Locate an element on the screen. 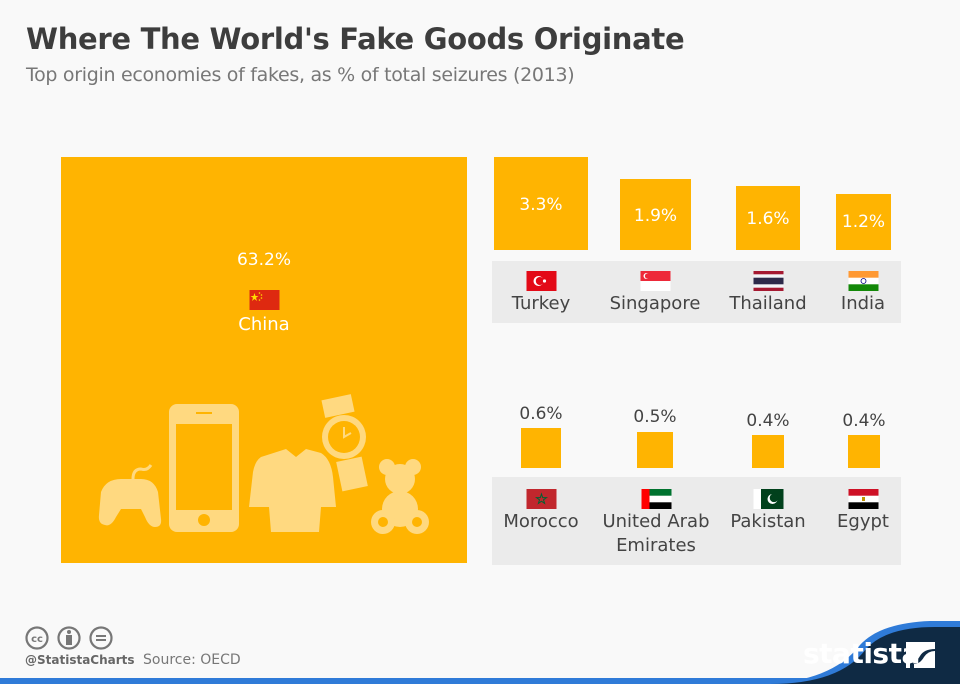 Image resolution: width=960 pixels, height=684 pixels. teddy-bear-icon is located at coordinates (400, 496).